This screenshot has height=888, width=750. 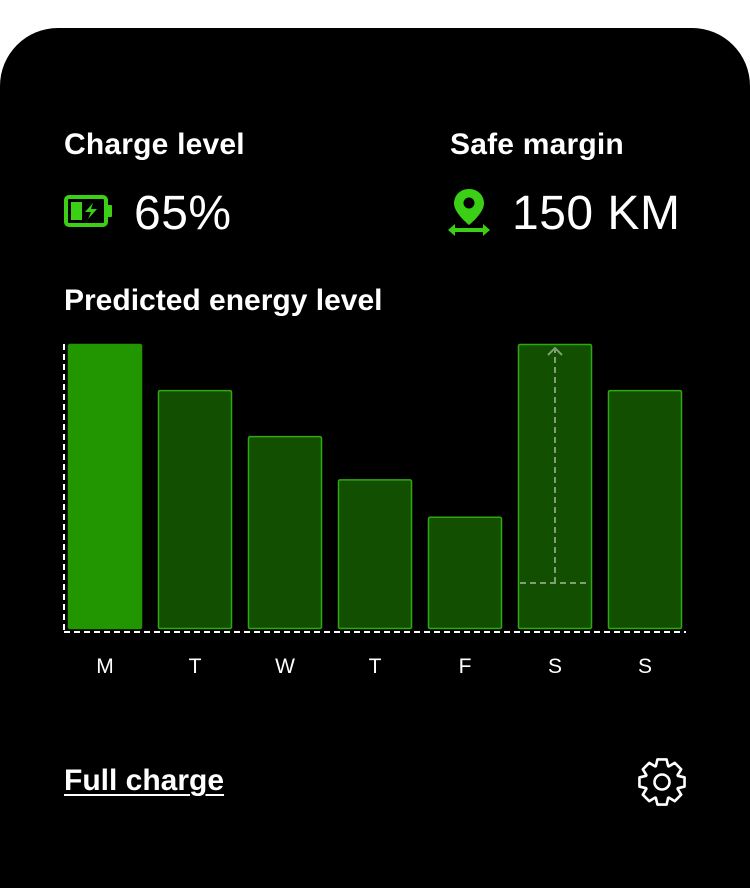 What do you see at coordinates (537, 144) in the screenshot?
I see `safe-margin-label: Safe margin` at bounding box center [537, 144].